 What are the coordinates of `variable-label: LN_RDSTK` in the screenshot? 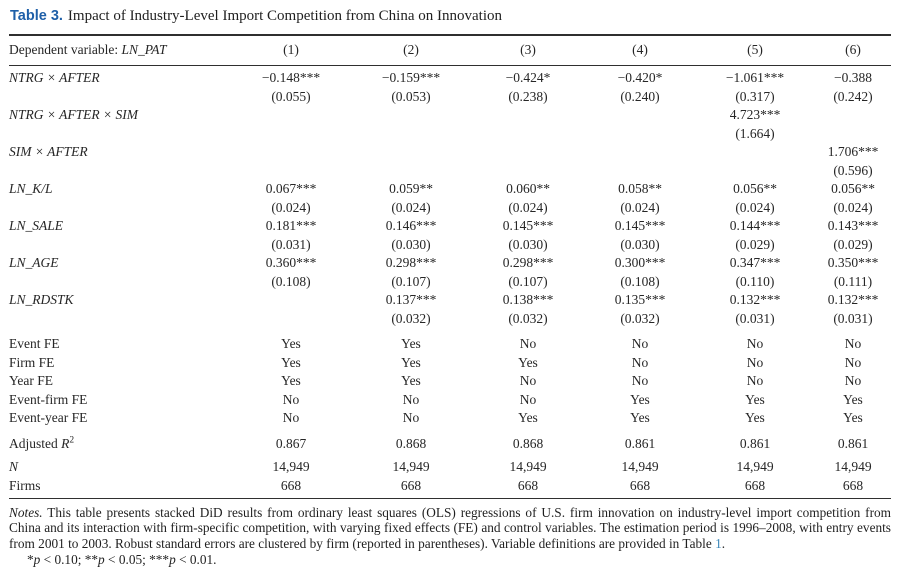 It's located at (41, 299).